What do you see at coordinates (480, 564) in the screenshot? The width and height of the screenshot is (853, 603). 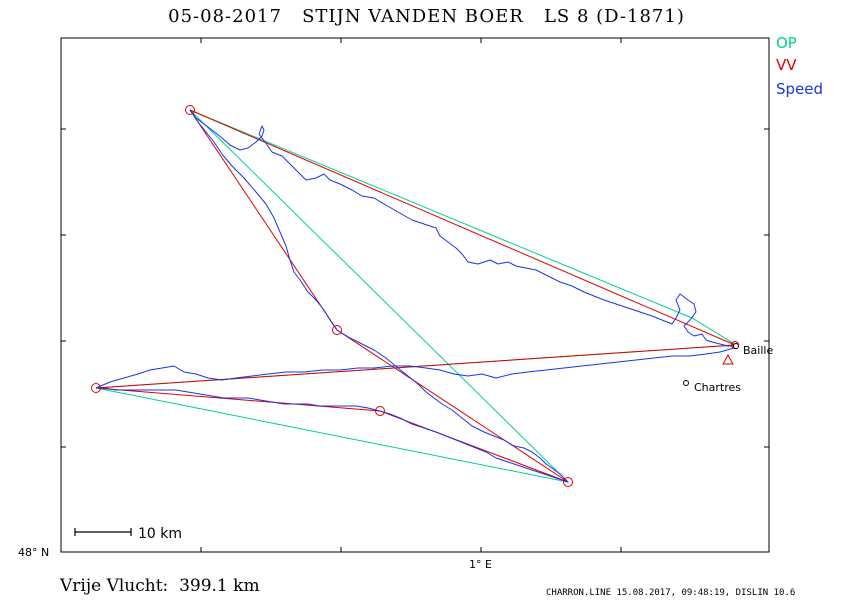 I see `lon-axis-label: 1° E` at bounding box center [480, 564].